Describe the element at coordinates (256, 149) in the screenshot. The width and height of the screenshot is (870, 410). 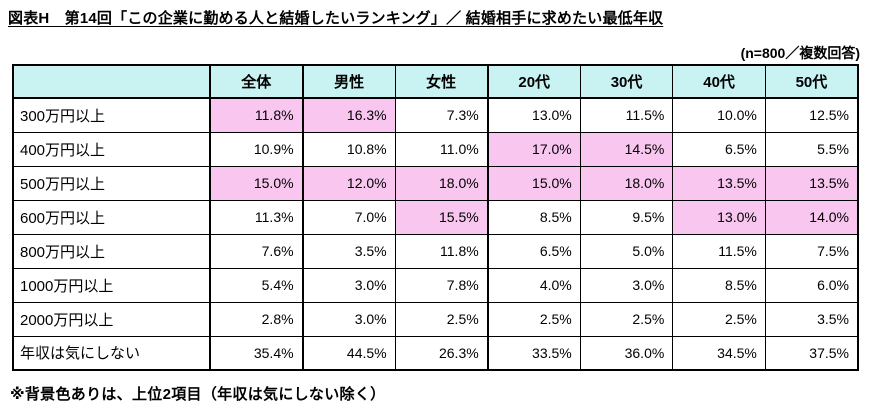
I see `value-cell-1-0: 10.9%` at that location.